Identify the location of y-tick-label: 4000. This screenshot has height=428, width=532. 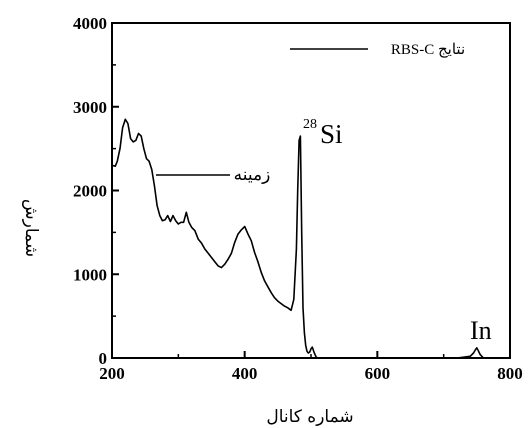
(90, 23).